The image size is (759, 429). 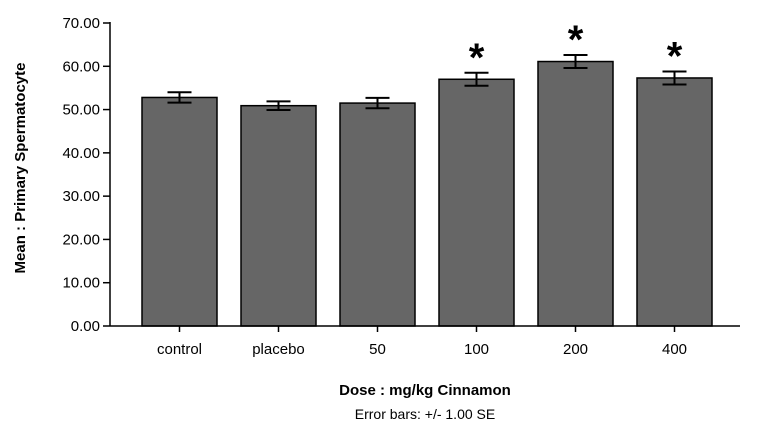 I want to click on x-tick-label: 400, so click(x=674, y=349).